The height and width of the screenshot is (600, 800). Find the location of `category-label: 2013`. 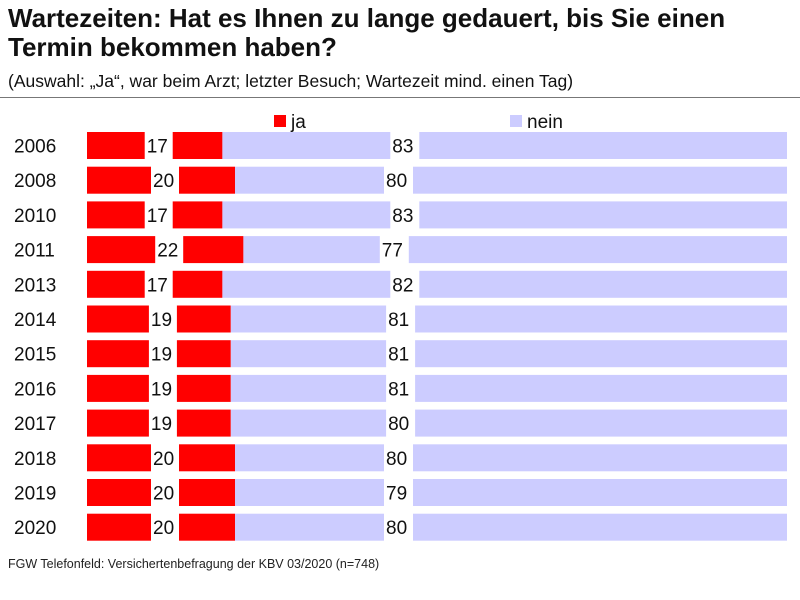

category-label: 2013 is located at coordinates (35, 285).